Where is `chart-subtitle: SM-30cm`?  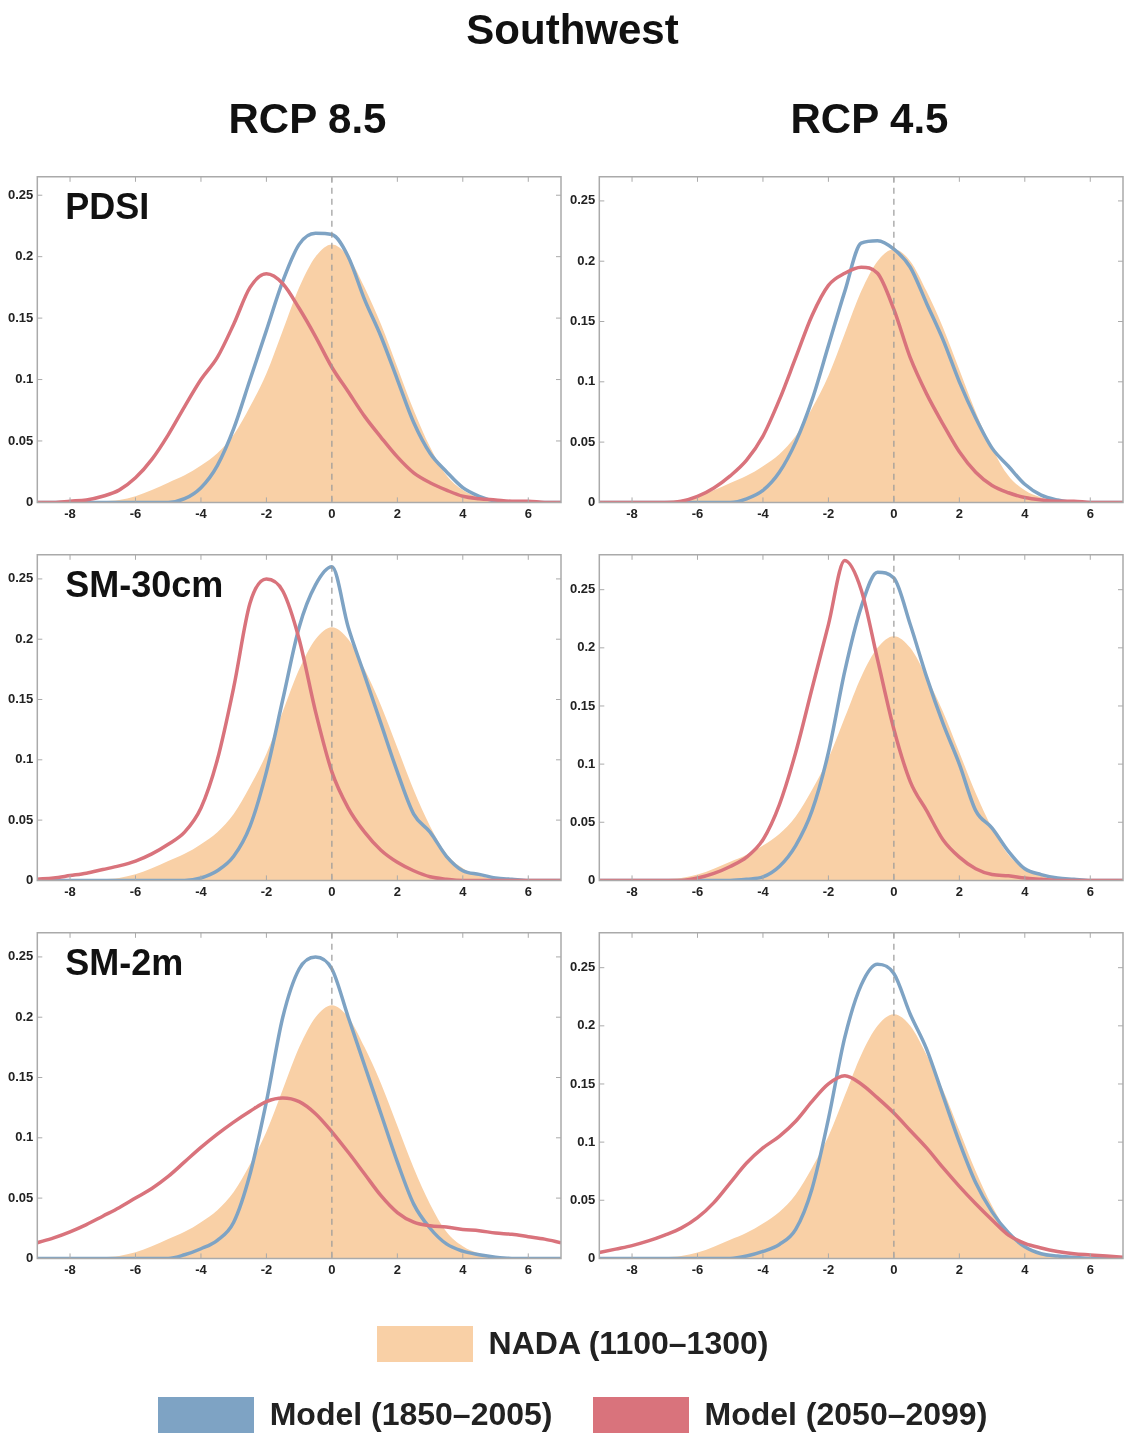
chart-subtitle: SM-30cm is located at coordinates (144, 584).